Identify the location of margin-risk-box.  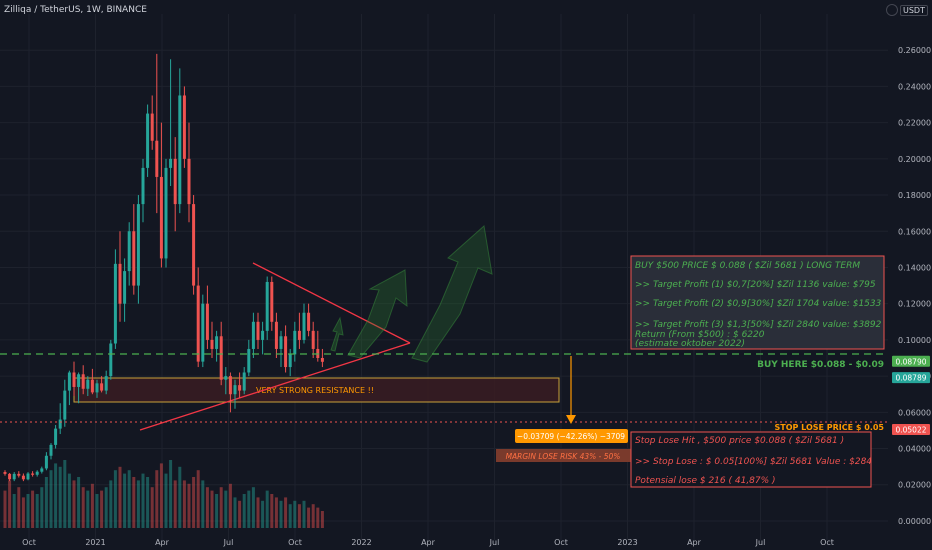
(563, 455).